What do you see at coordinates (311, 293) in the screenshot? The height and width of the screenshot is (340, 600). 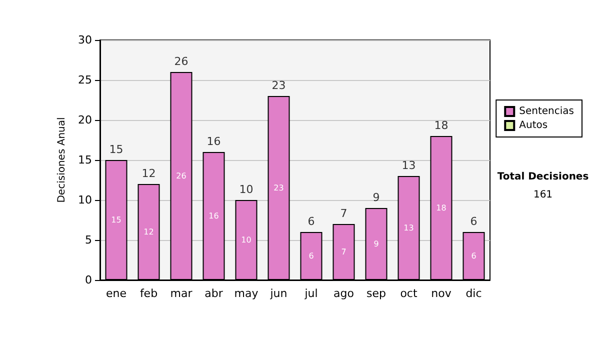 I see `x-tick-label: jul` at bounding box center [311, 293].